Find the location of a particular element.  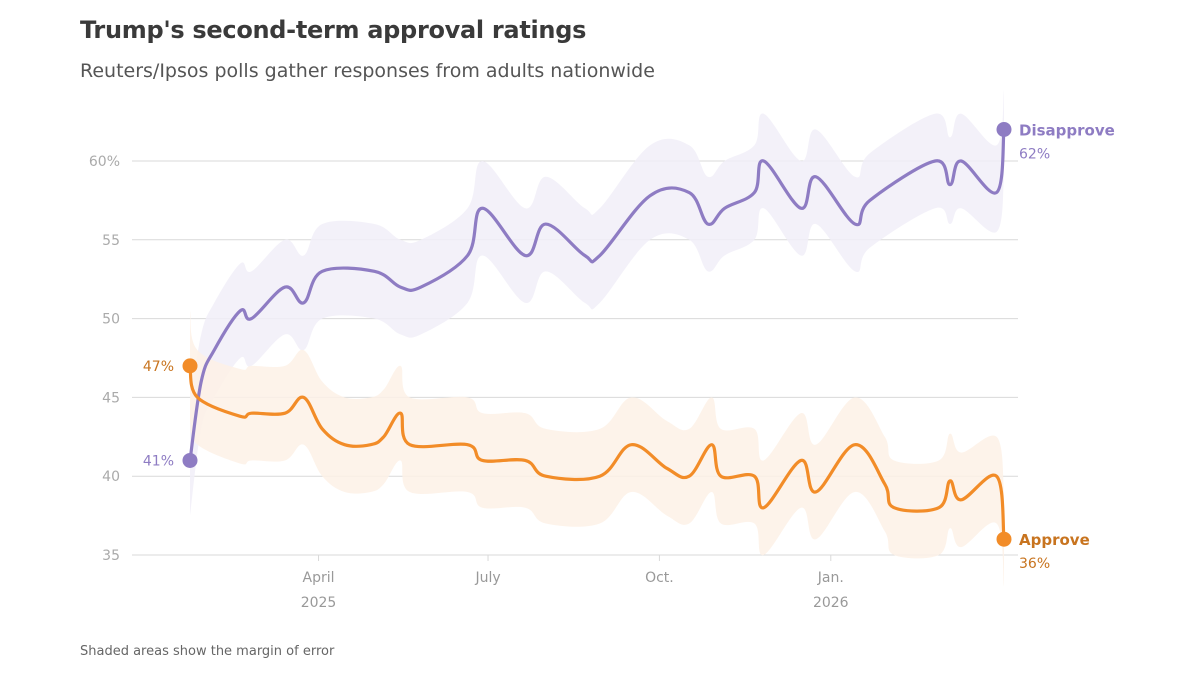

disapprove-start-marker is located at coordinates (190, 460).